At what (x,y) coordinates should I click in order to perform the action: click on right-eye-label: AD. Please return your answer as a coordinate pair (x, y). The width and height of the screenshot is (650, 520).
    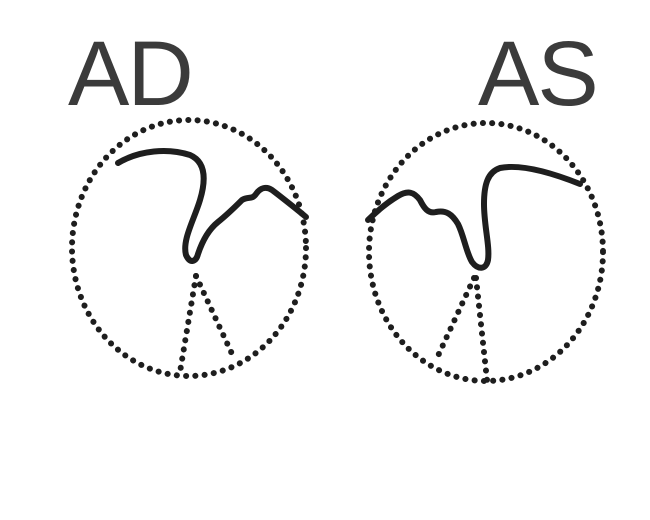
    Looking at the image, I should click on (131, 74).